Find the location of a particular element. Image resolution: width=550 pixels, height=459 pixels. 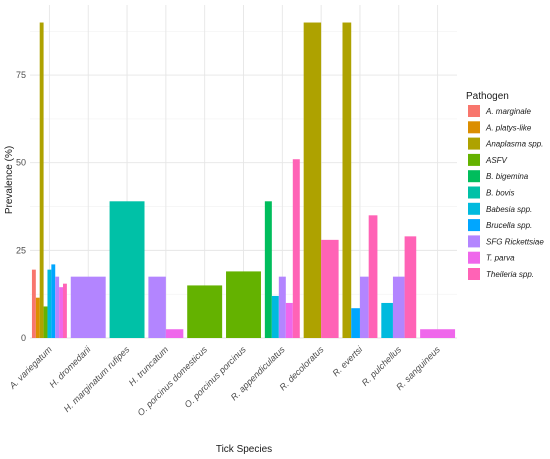

y-tick-label: 50 is located at coordinates (21, 163).